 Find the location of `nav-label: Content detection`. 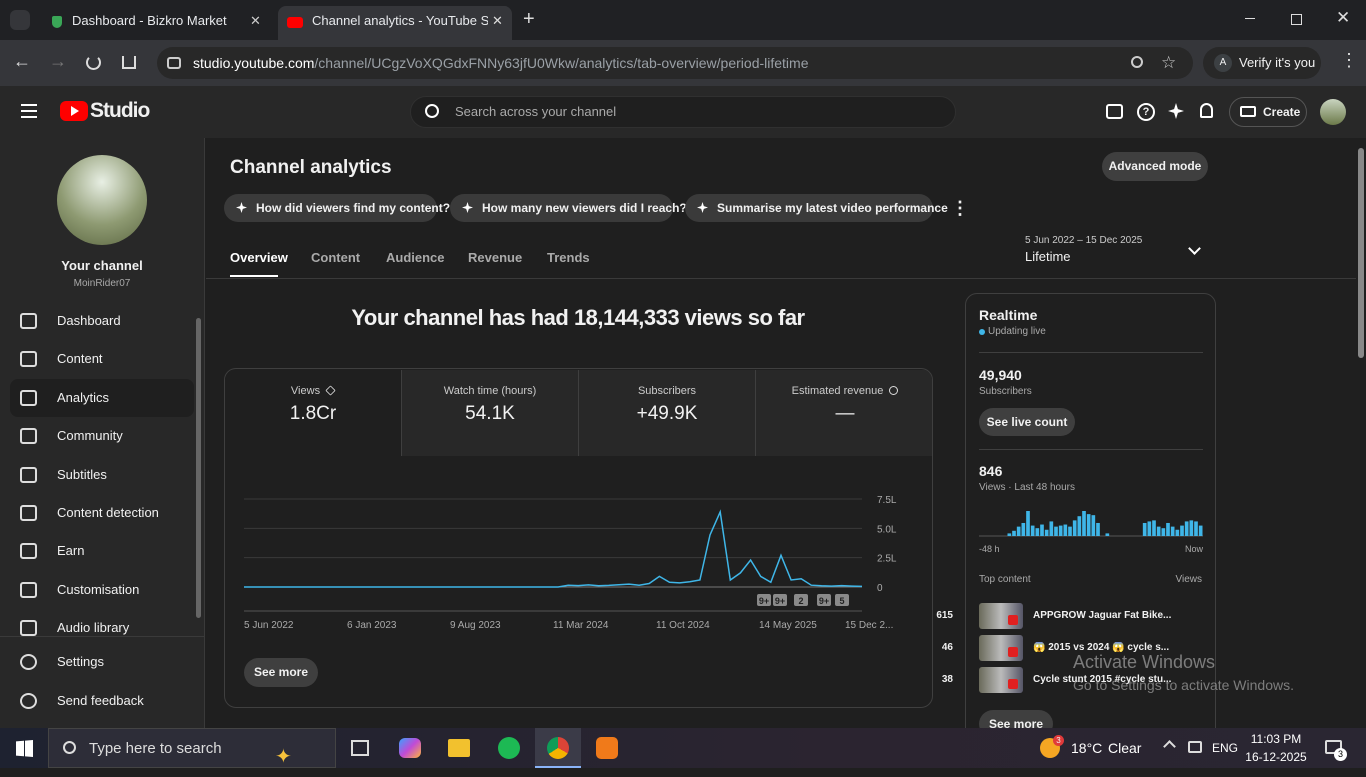

nav-label: Content detection is located at coordinates (108, 512).